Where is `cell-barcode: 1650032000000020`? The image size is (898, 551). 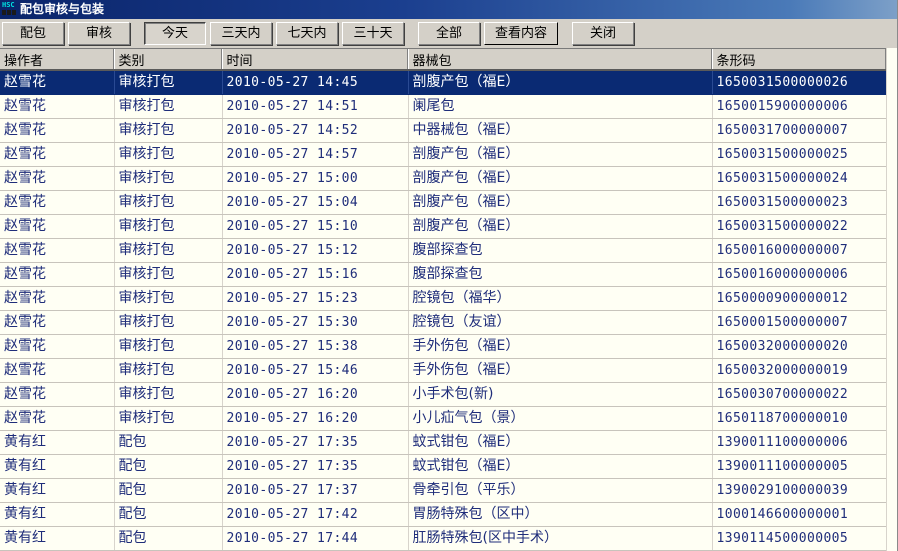 cell-barcode: 1650032000000020 is located at coordinates (799, 346).